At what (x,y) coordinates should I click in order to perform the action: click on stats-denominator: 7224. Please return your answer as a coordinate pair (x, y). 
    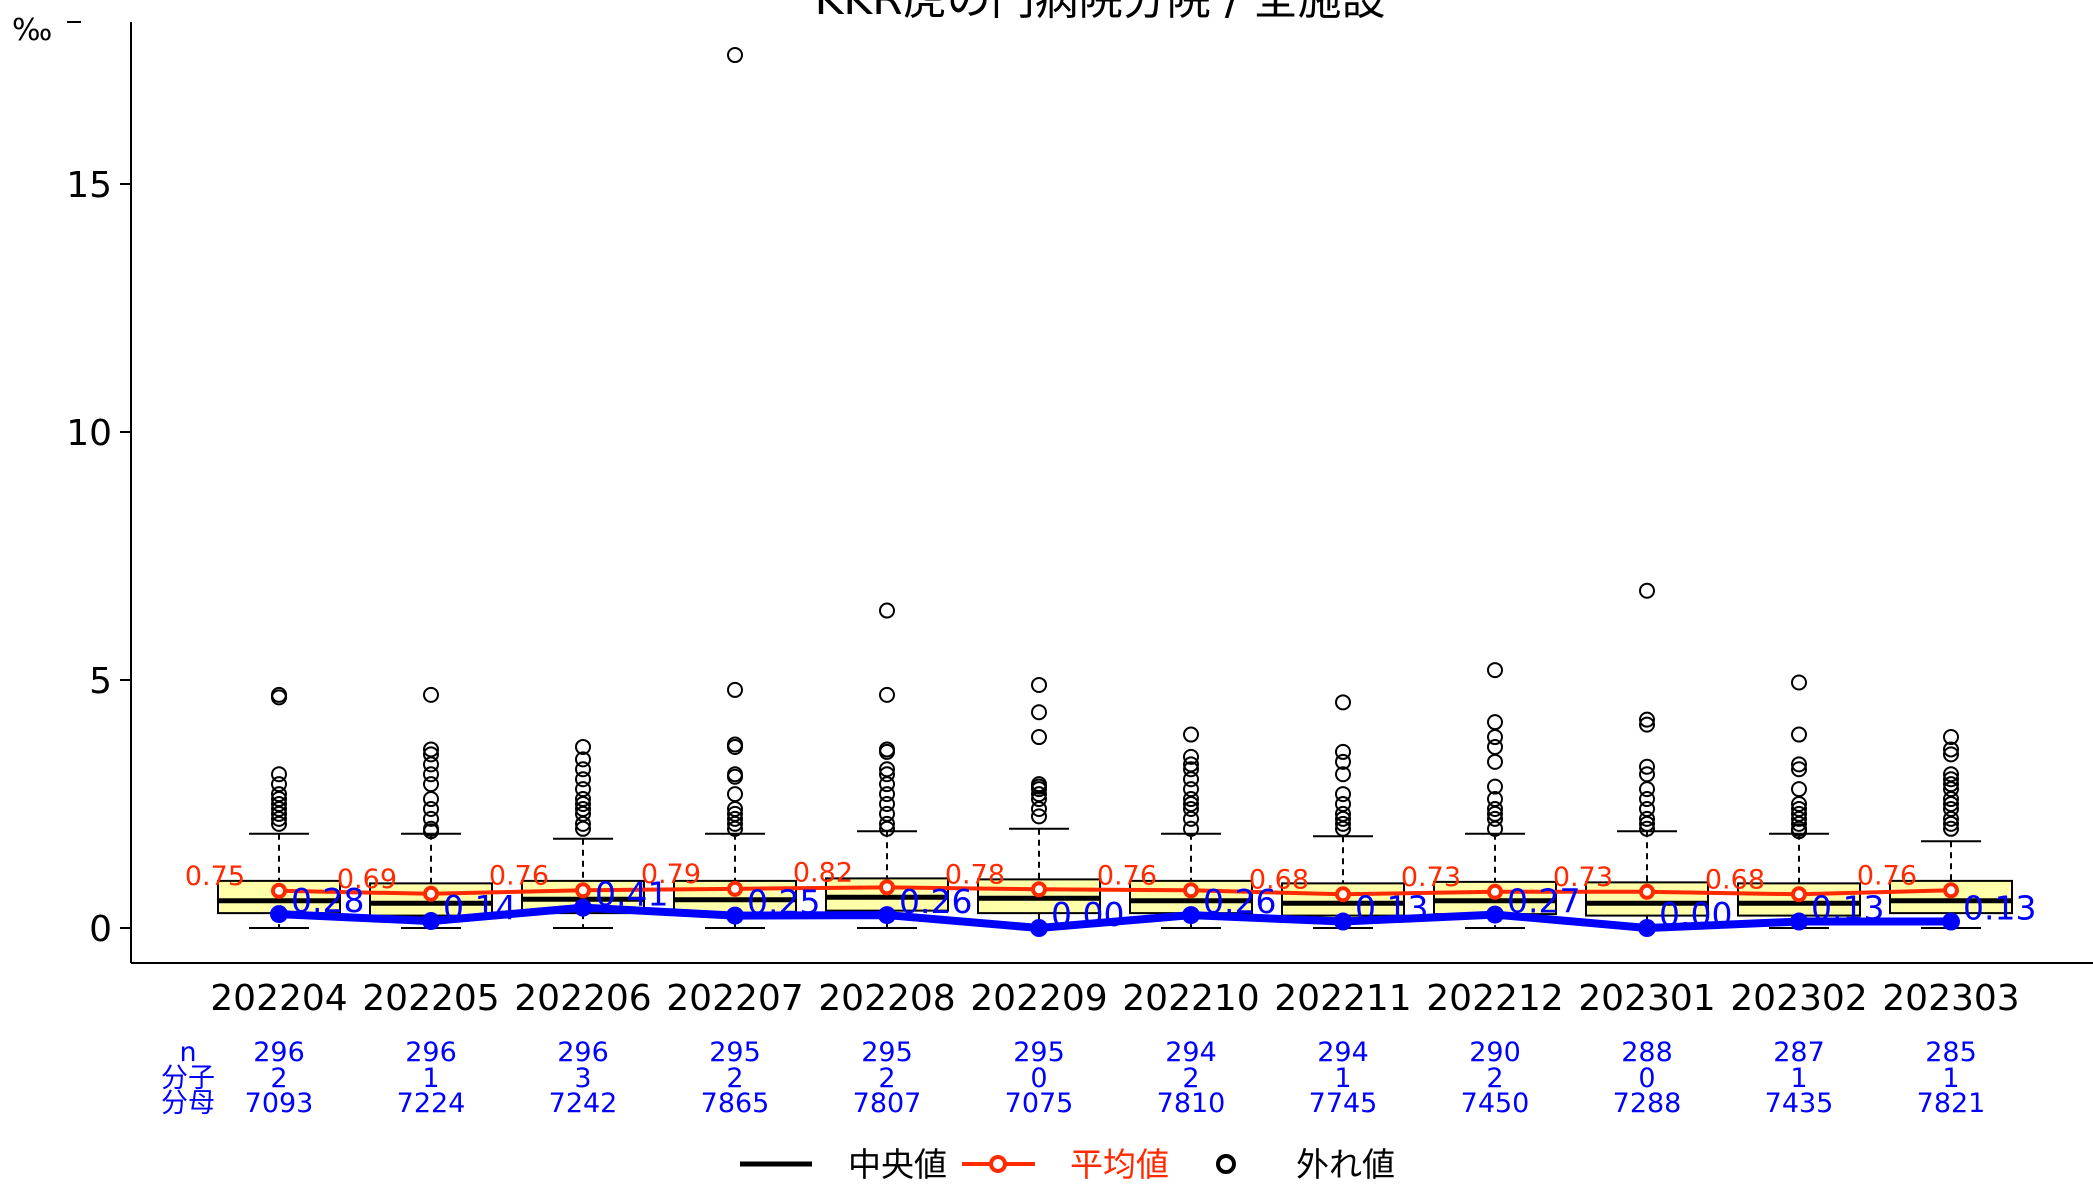
    Looking at the image, I should click on (431, 1103).